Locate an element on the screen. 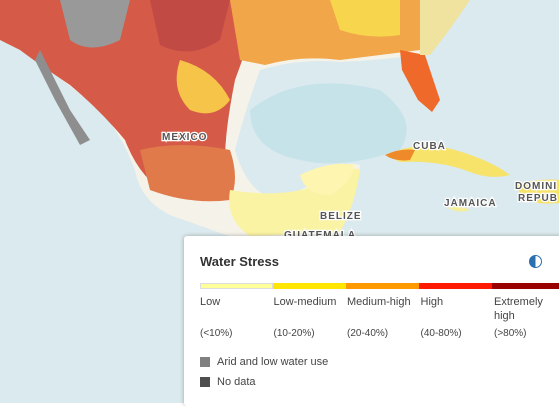 The image size is (559, 406). map-label: DOMINI is located at coordinates (536, 186).